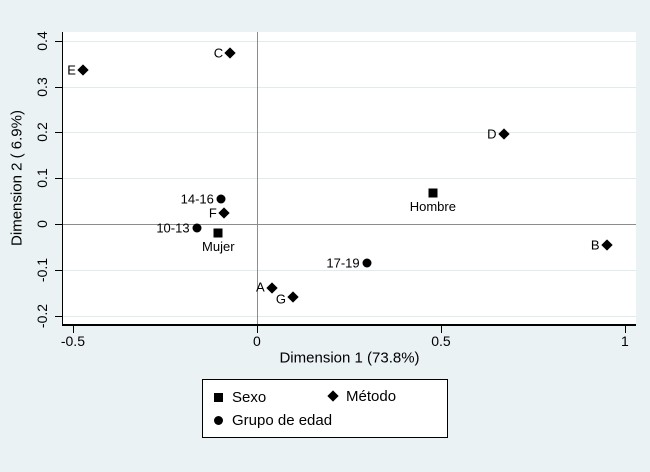 The height and width of the screenshot is (472, 650). Describe the element at coordinates (260, 287) in the screenshot. I see `point-label-a: A` at that location.